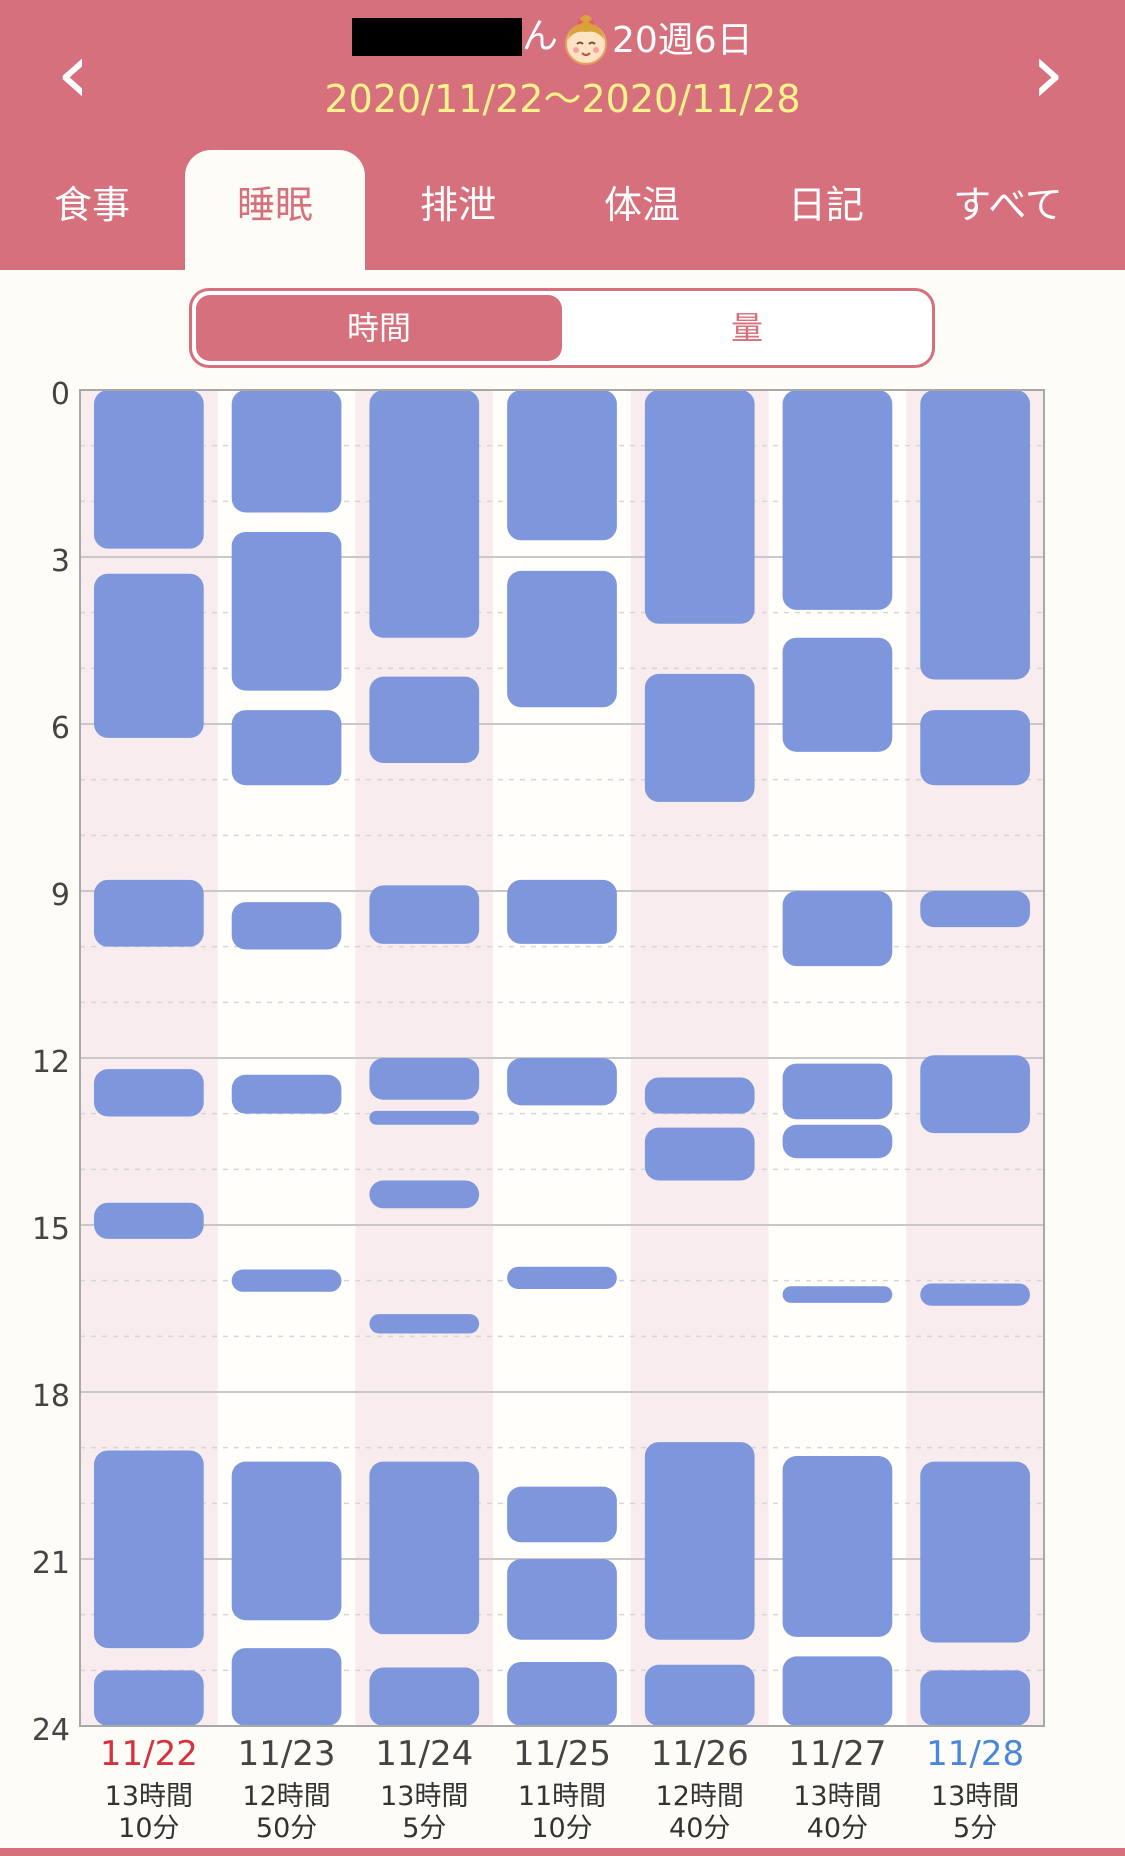 The width and height of the screenshot is (1125, 1856). I want to click on y-tick-label: 15, so click(51, 1229).